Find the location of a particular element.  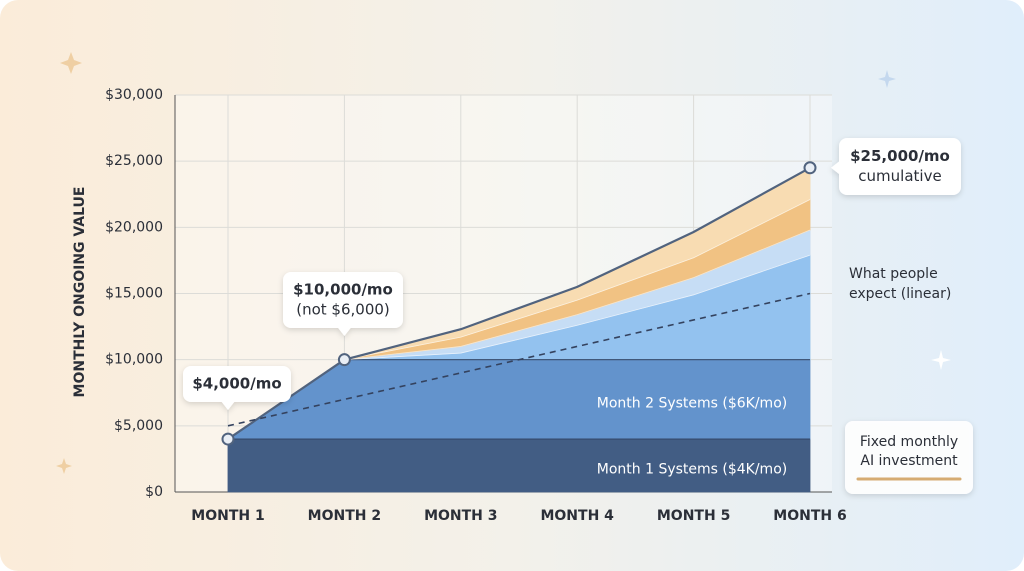

x-tick-label: MONTH 1 is located at coordinates (227, 516).